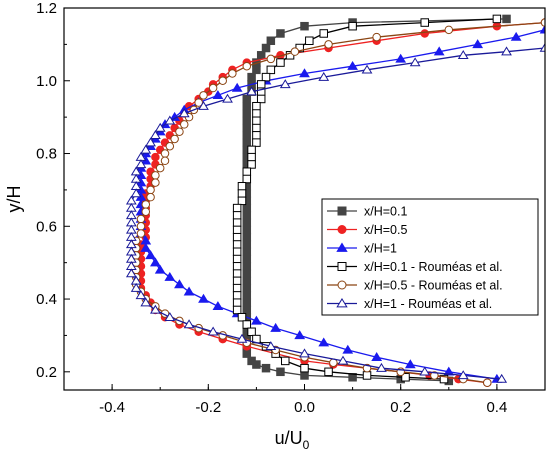 Image resolution: width=550 pixels, height=460 pixels. Describe the element at coordinates (14, 199) in the screenshot. I see `y-axis-label: y/H` at that location.